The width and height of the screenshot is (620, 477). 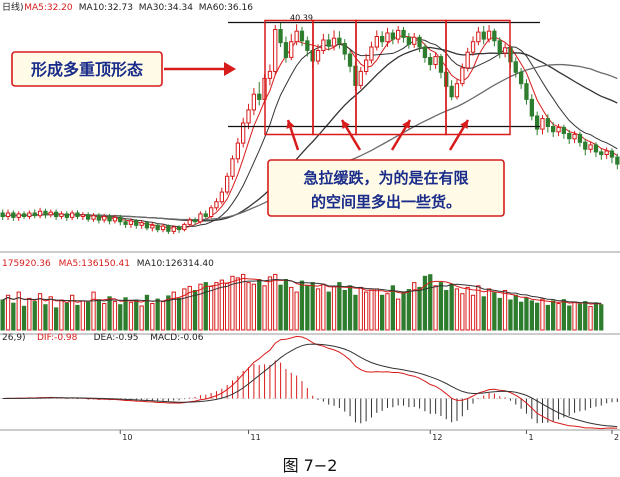 I want to click on x-tick-label-3: 1, so click(x=530, y=437).